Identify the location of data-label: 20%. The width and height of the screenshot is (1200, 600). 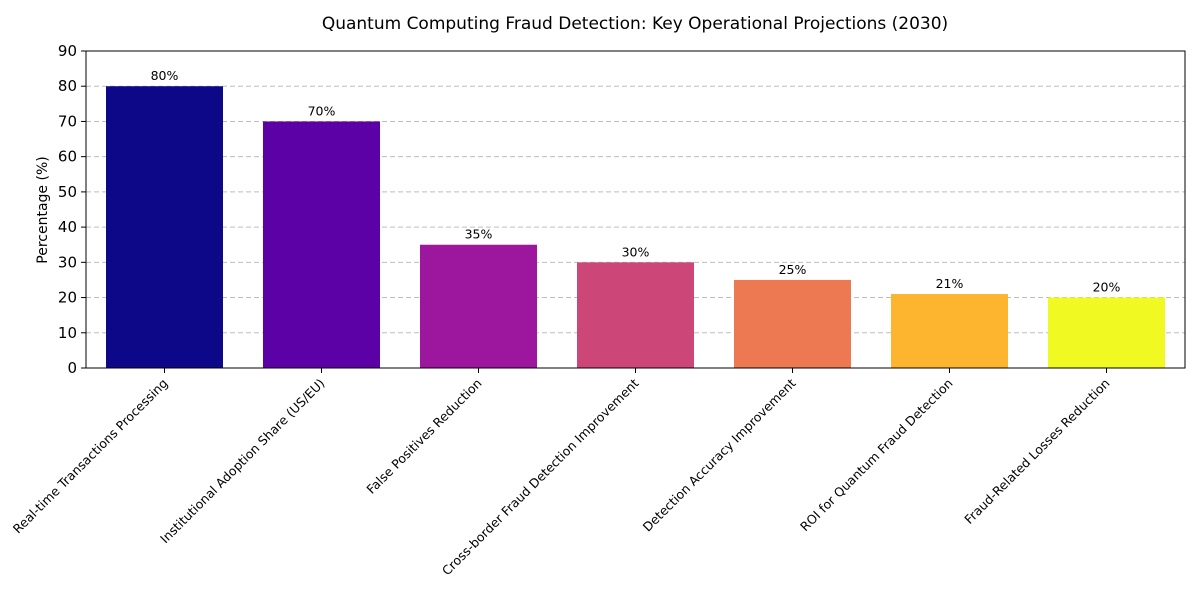
(1107, 287).